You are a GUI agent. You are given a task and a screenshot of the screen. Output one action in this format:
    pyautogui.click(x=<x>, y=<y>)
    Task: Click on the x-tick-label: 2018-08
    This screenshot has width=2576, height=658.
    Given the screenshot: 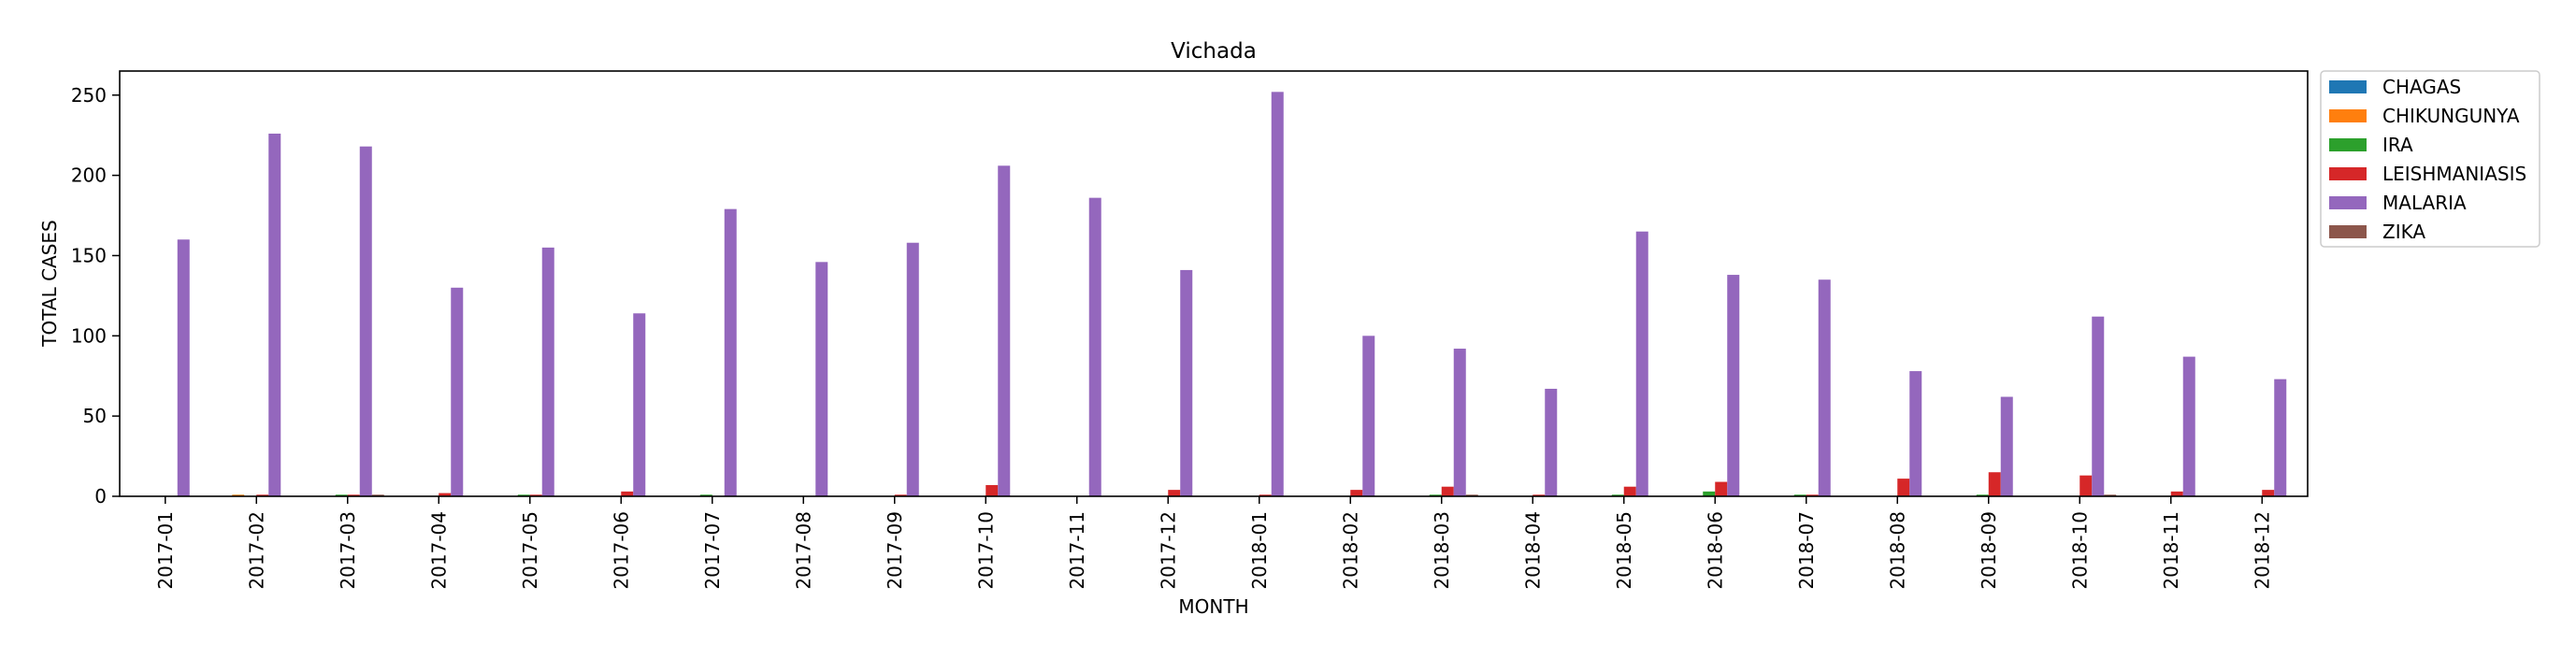 What is the action you would take?
    pyautogui.click(x=1897, y=550)
    